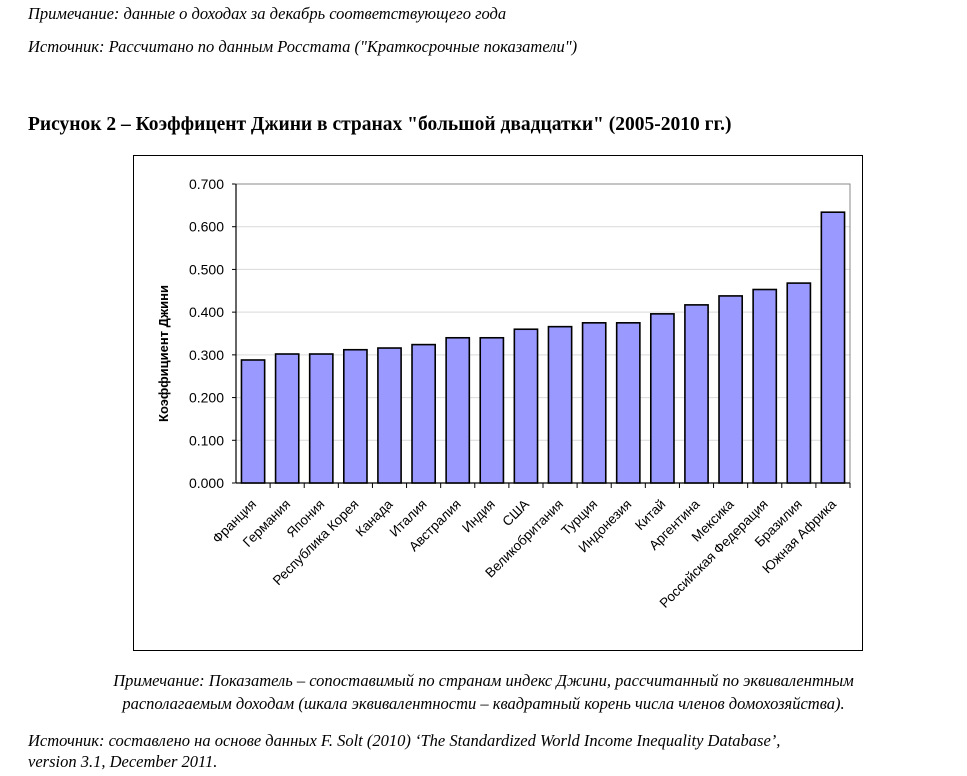 This screenshot has width=967, height=776. What do you see at coordinates (163, 353) in the screenshot?
I see `y-axis-title: Коэффициент Джини` at bounding box center [163, 353].